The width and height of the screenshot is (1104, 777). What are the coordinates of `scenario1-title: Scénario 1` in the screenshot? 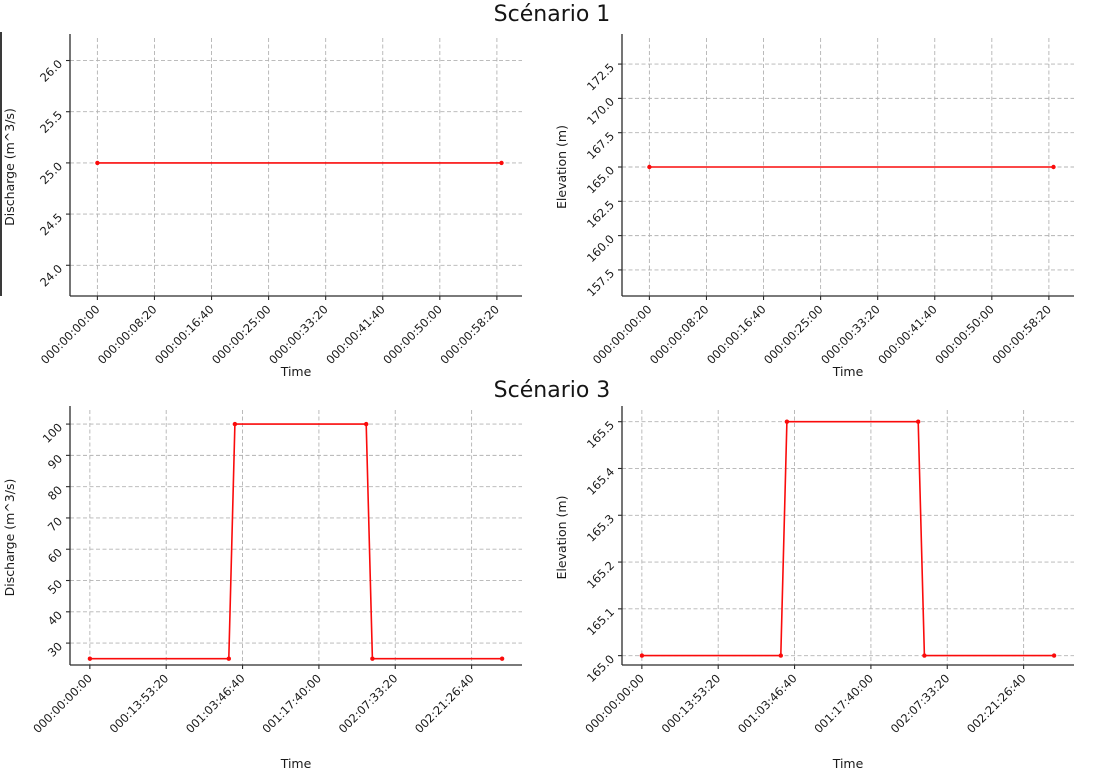 It's located at (552, 14).